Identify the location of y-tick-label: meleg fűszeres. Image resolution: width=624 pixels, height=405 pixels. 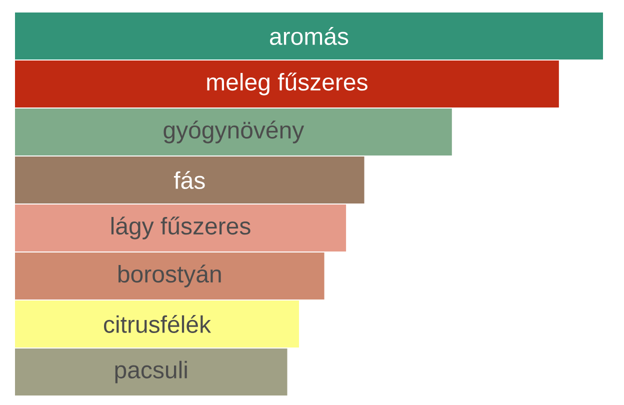
(287, 84).